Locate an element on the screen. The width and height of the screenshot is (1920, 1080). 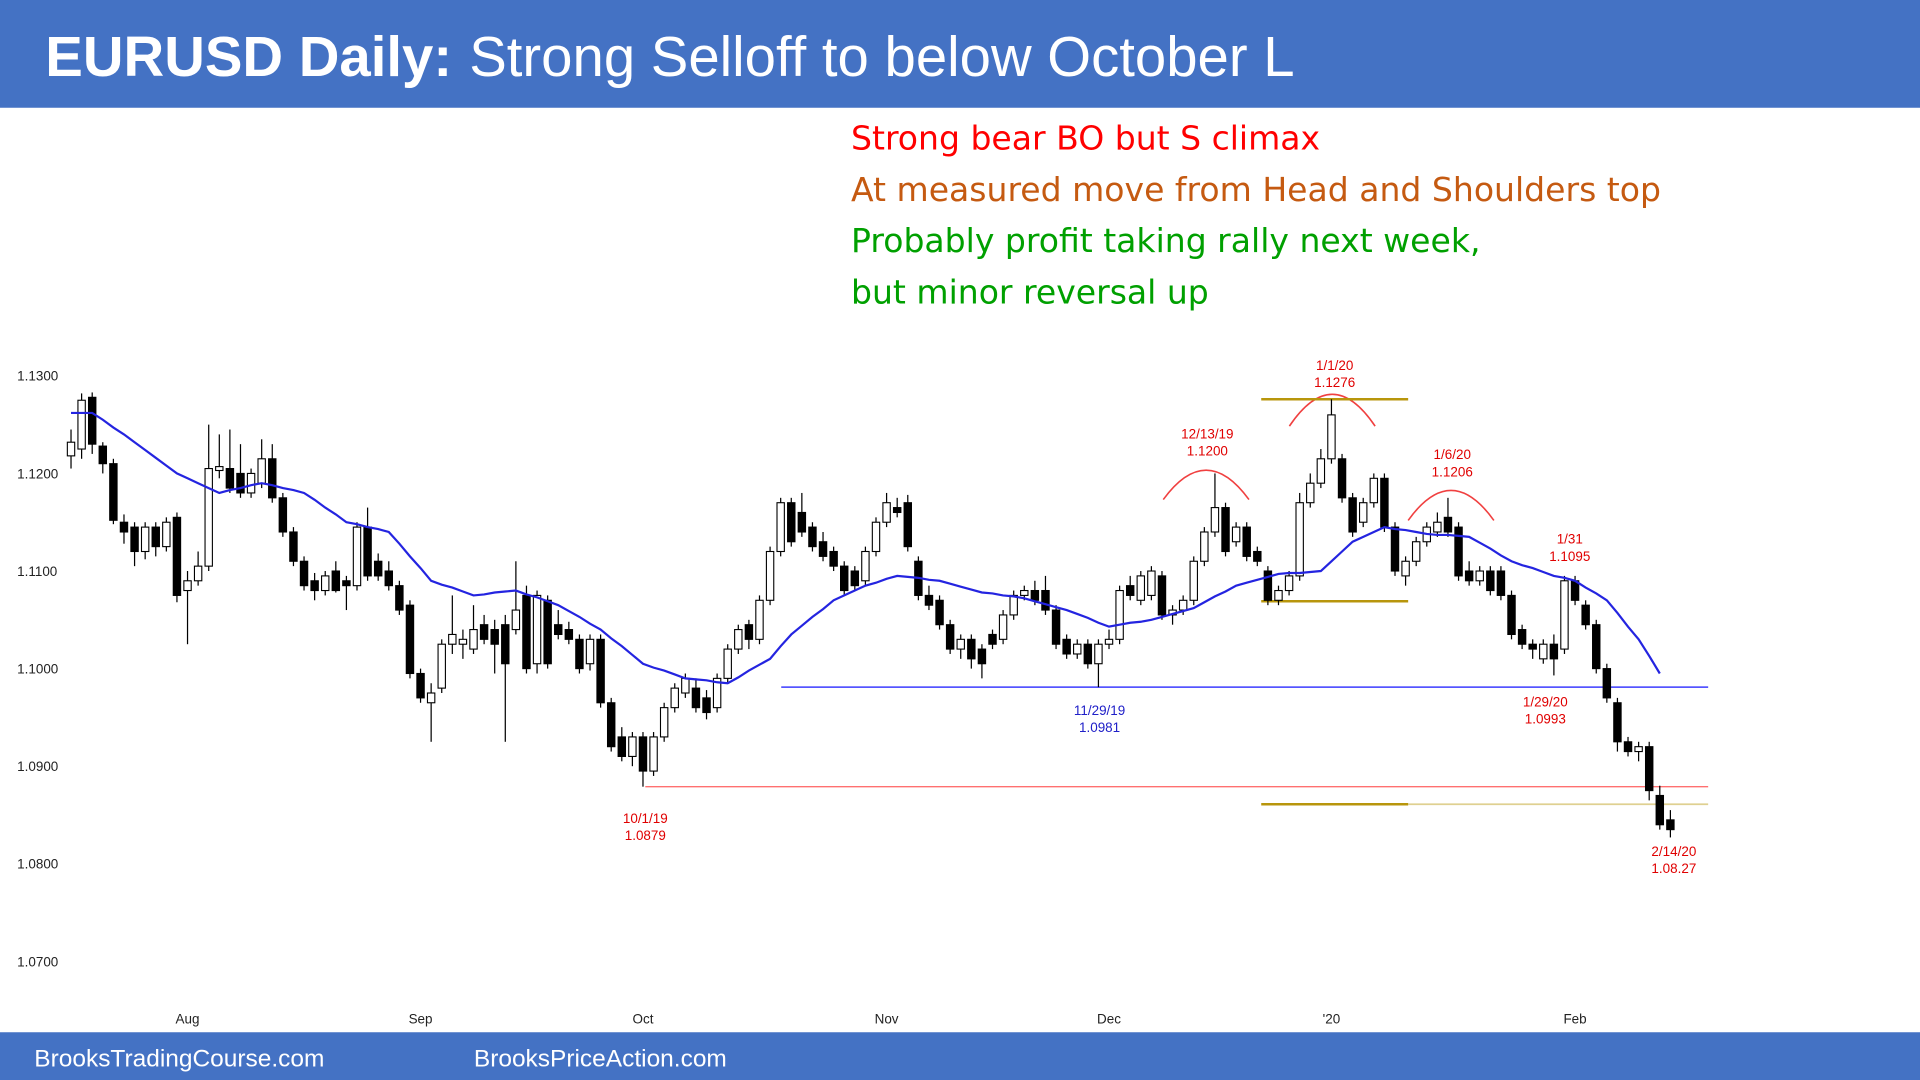
annotation-date: 1/29/20 is located at coordinates (1545, 702).